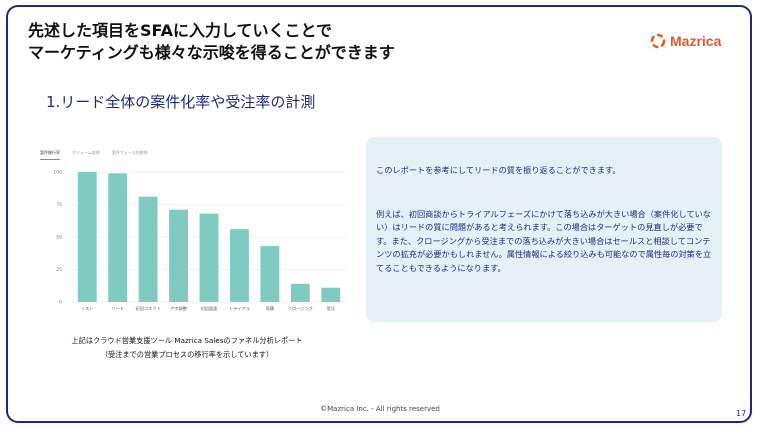 The width and height of the screenshot is (760, 428). I want to click on x-tick-label: 受注, so click(331, 308).